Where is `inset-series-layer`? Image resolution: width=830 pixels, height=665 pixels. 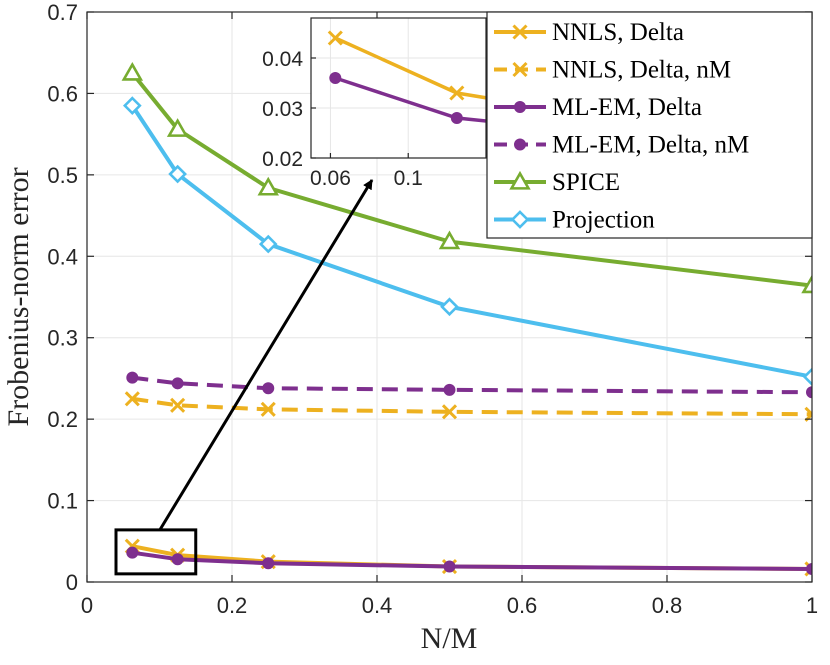
inset-series-layer is located at coordinates (406, 77).